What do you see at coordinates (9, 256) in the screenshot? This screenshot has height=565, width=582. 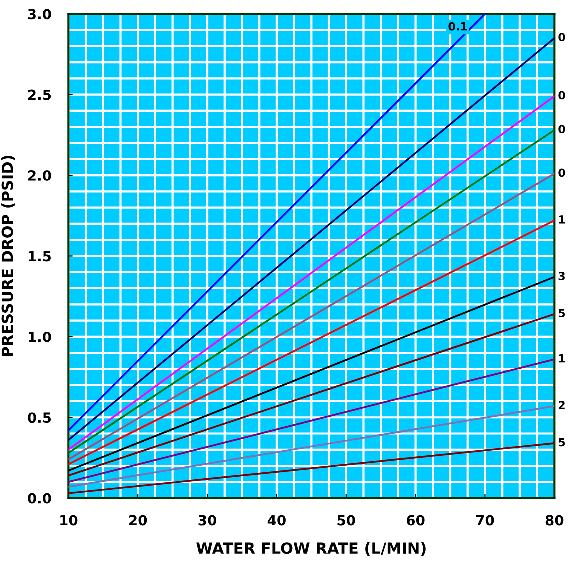 I see `y-axis-title: PRESSURE DROP (PSID)` at bounding box center [9, 256].